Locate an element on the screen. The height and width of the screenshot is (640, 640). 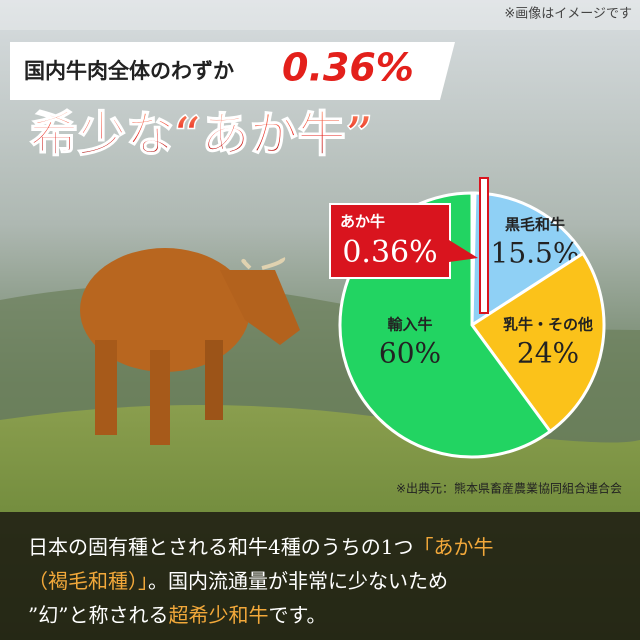
slice-name: 黒毛和牛 is located at coordinates (535, 225).